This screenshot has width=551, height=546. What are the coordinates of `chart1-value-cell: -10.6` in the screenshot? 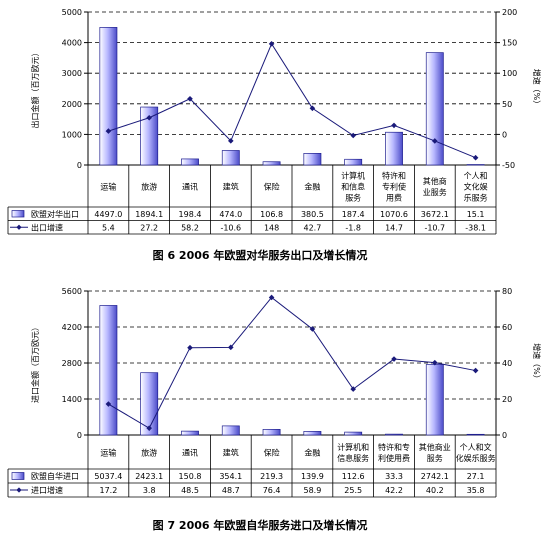 It's located at (230, 227).